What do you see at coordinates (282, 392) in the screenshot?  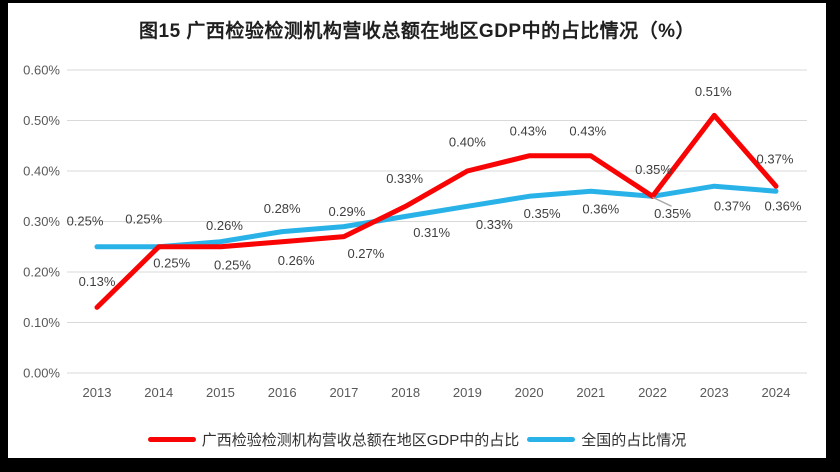 I see `x-axis-label: 2016` at bounding box center [282, 392].